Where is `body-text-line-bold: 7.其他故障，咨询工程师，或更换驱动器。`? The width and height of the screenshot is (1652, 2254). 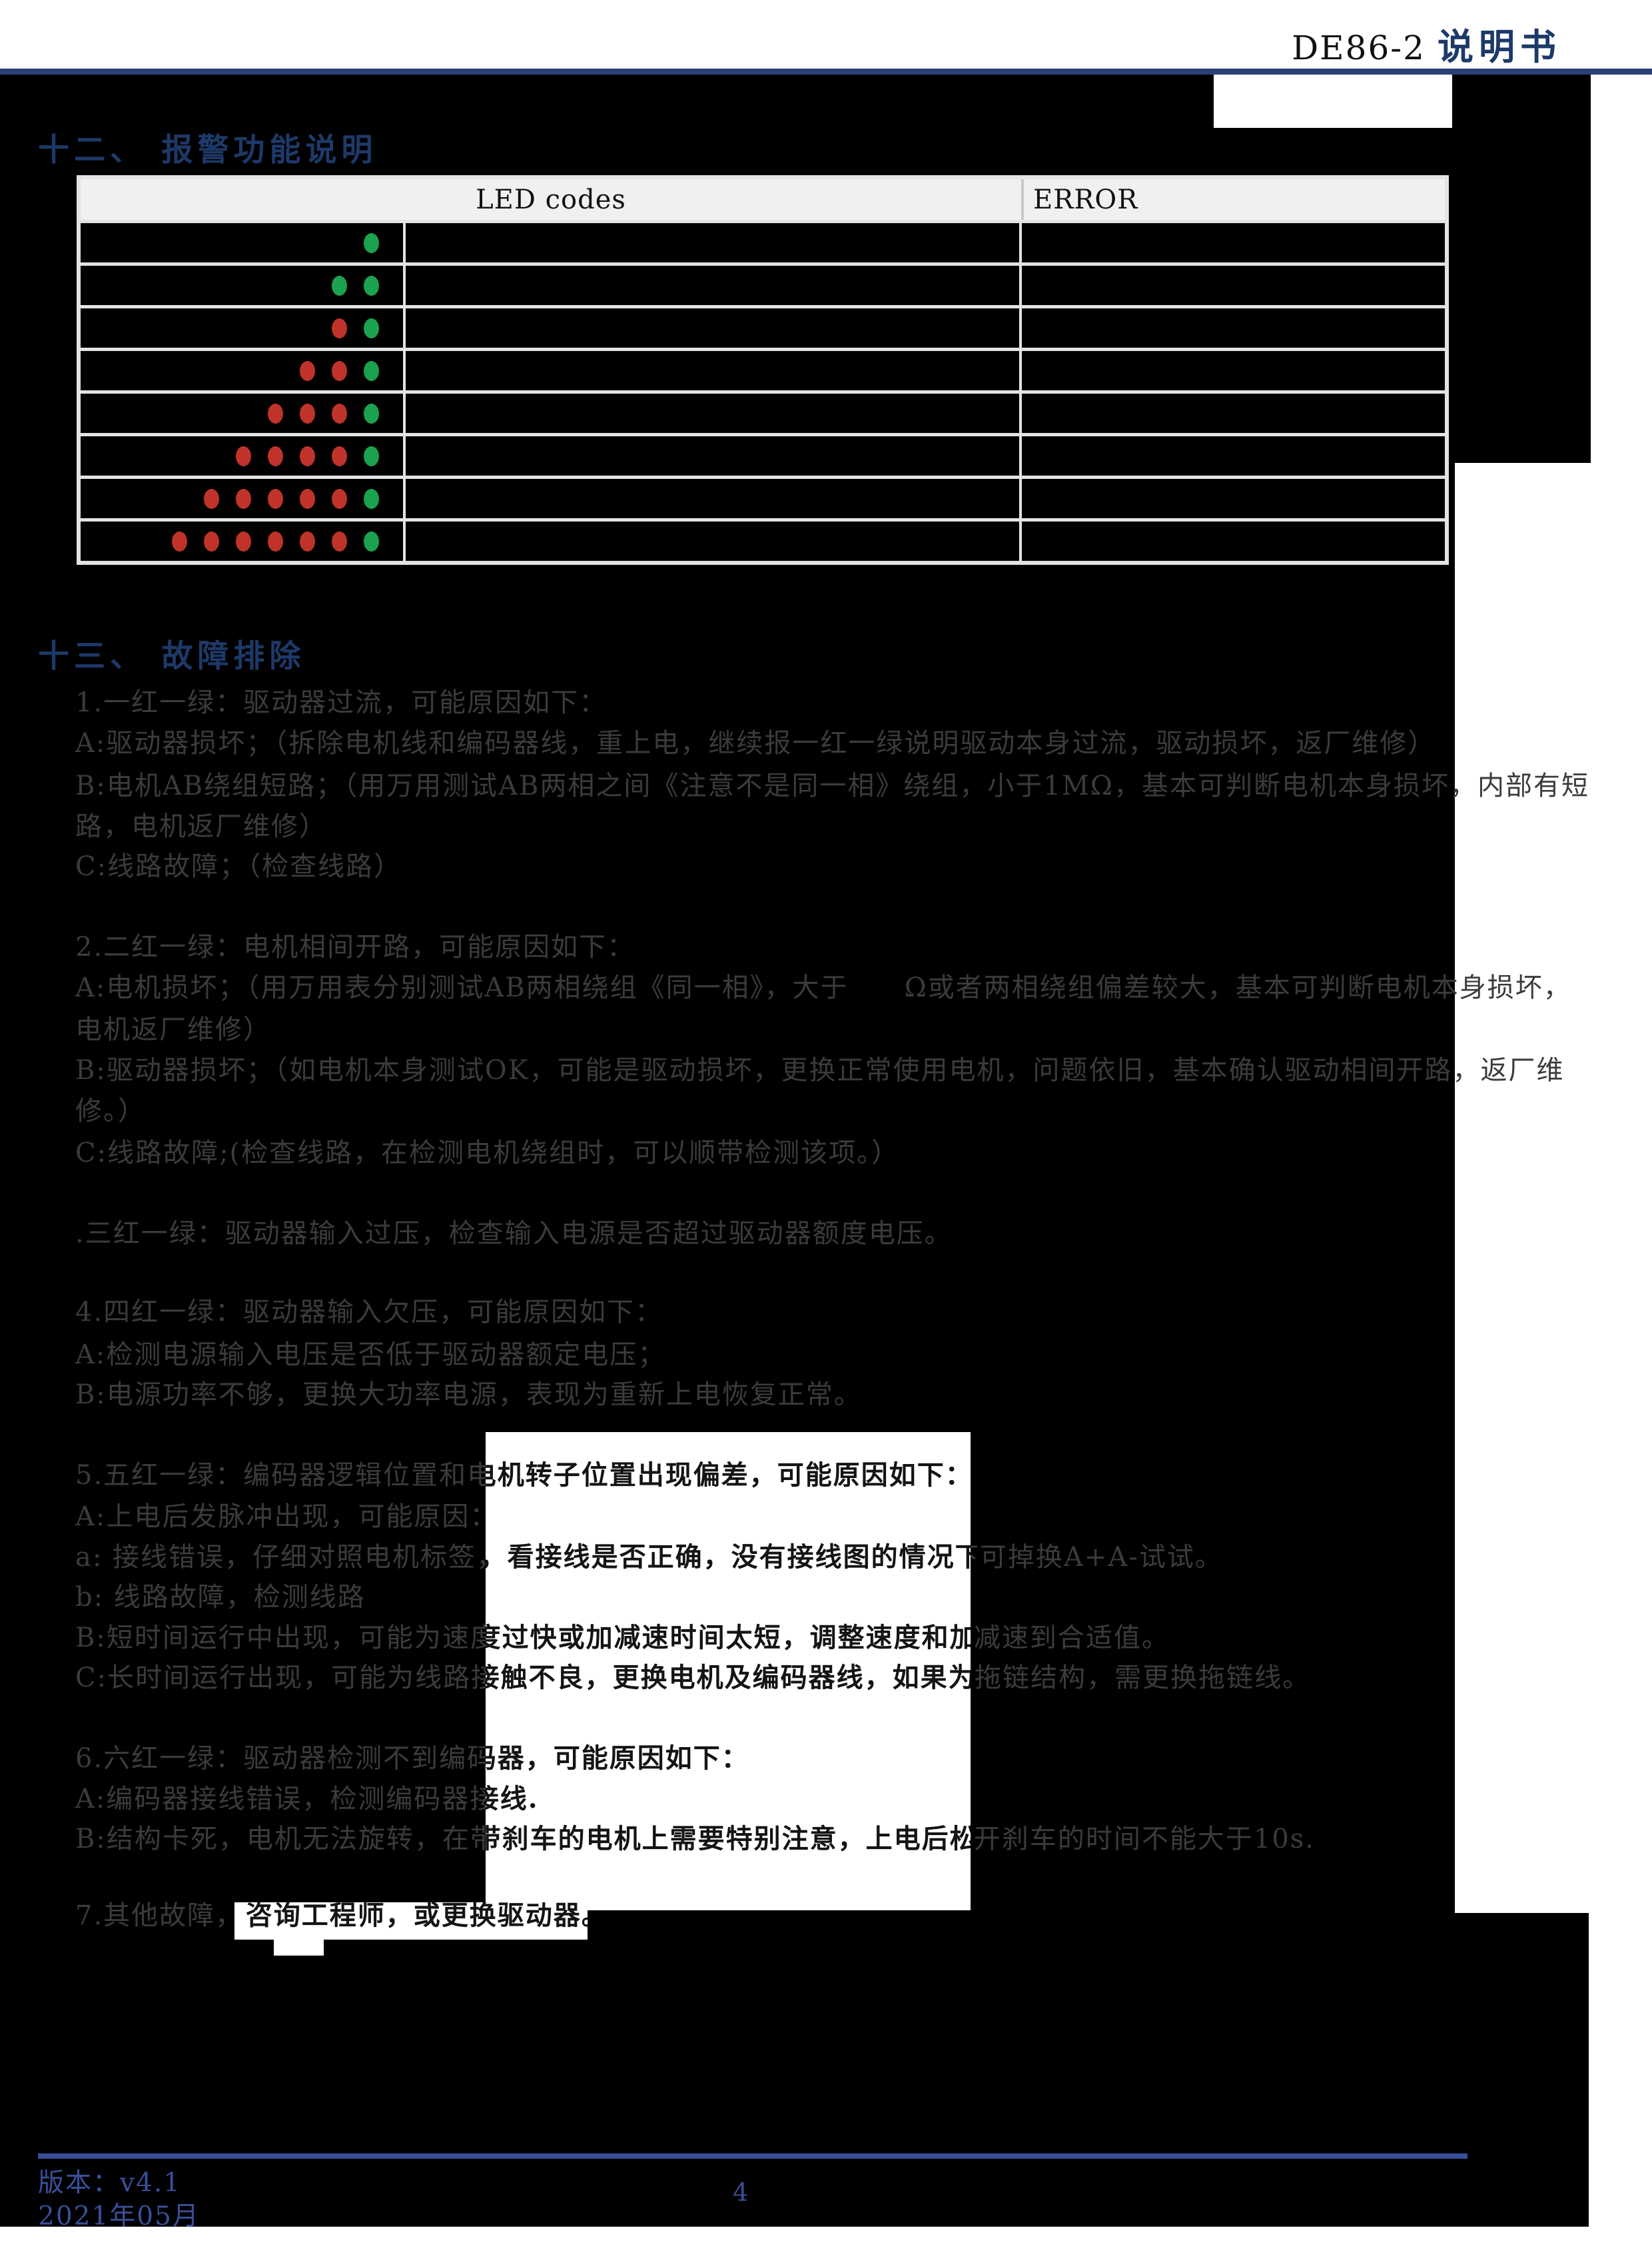 body-text-line-bold: 7.其他故障，咨询工程师，或更换驱动器。 is located at coordinates (411, 1917).